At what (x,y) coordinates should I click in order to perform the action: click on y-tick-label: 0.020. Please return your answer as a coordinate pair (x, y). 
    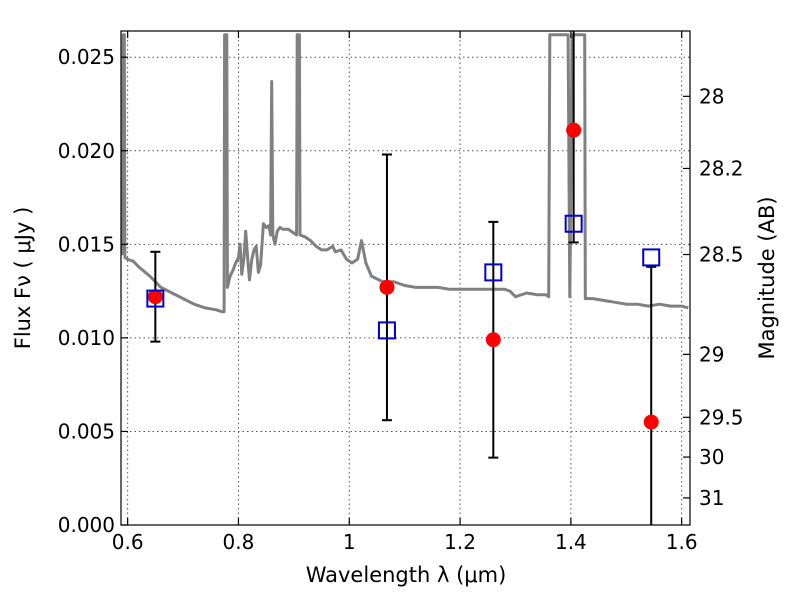
    Looking at the image, I should click on (86, 151).